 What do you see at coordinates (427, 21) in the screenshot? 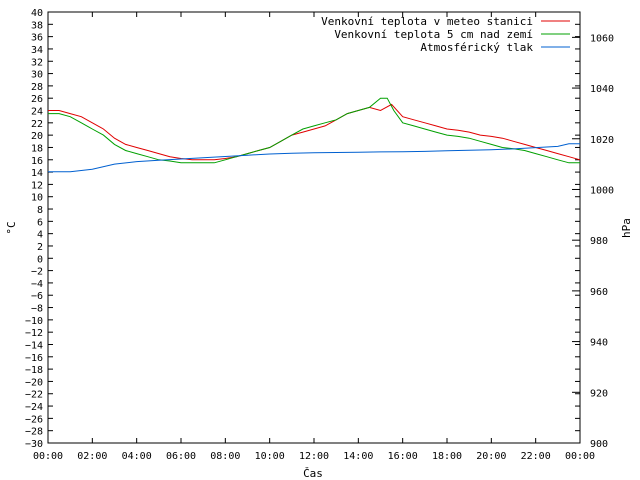
I see `legend-label-1: Venkovní teplota v meteo stanici` at bounding box center [427, 21].